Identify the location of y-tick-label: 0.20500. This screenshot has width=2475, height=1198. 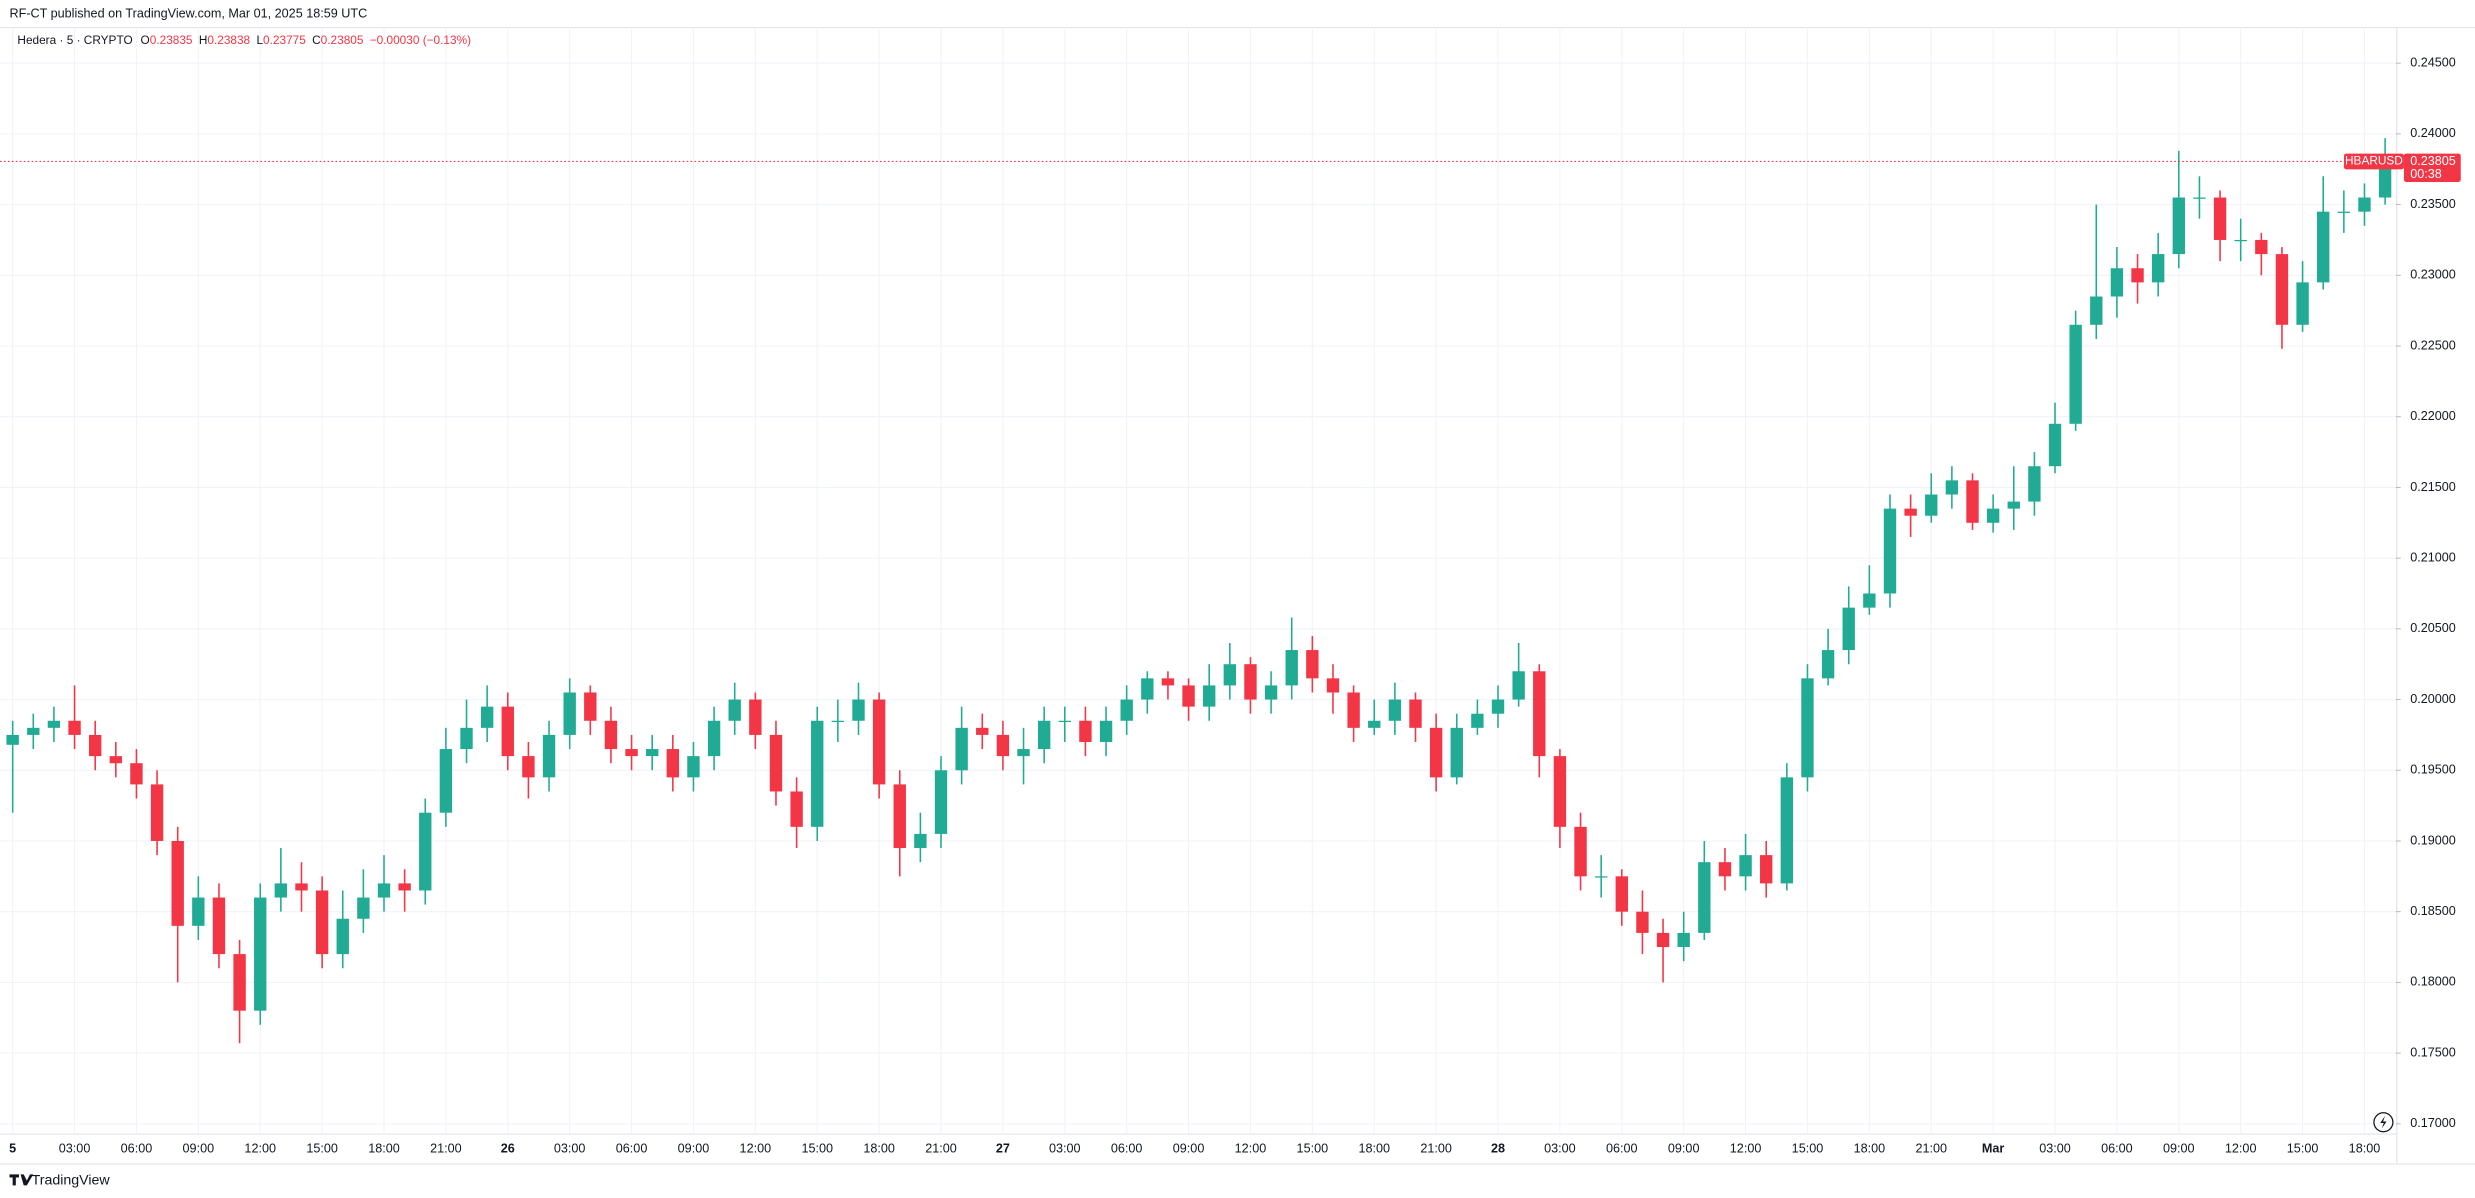
(2433, 628).